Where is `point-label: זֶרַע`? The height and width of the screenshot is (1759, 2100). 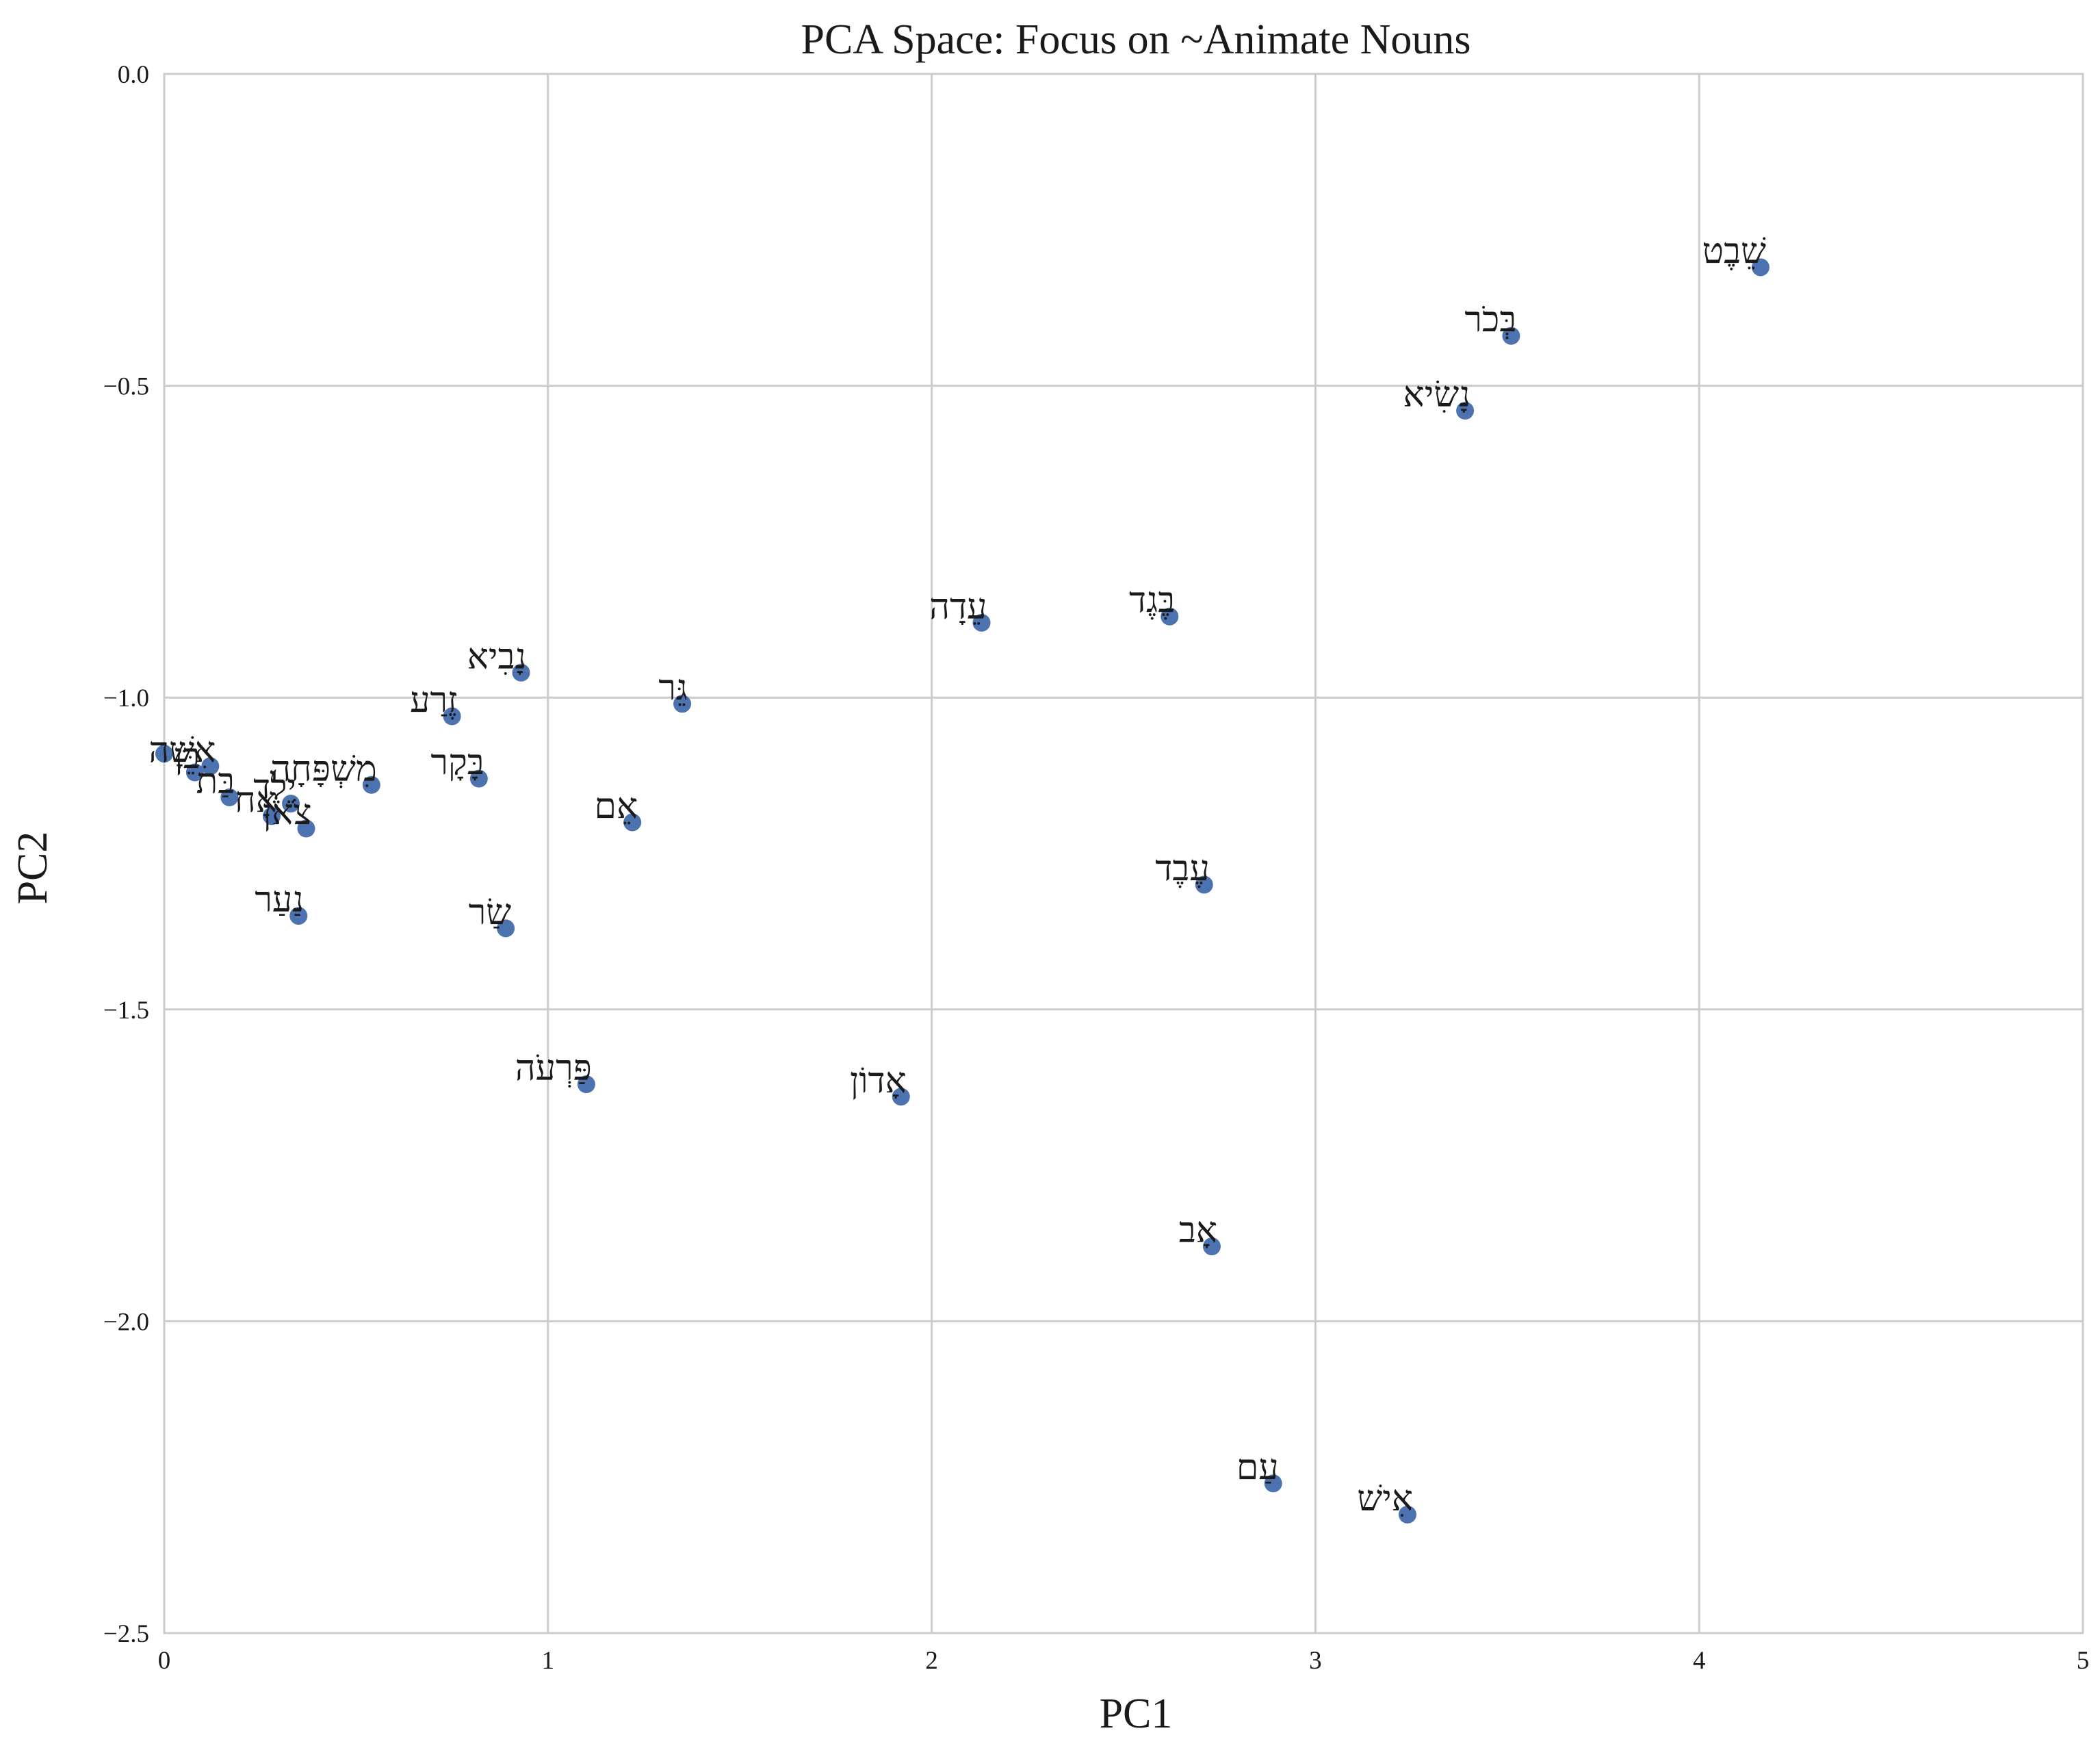 point-label: זֶרַע is located at coordinates (433, 700).